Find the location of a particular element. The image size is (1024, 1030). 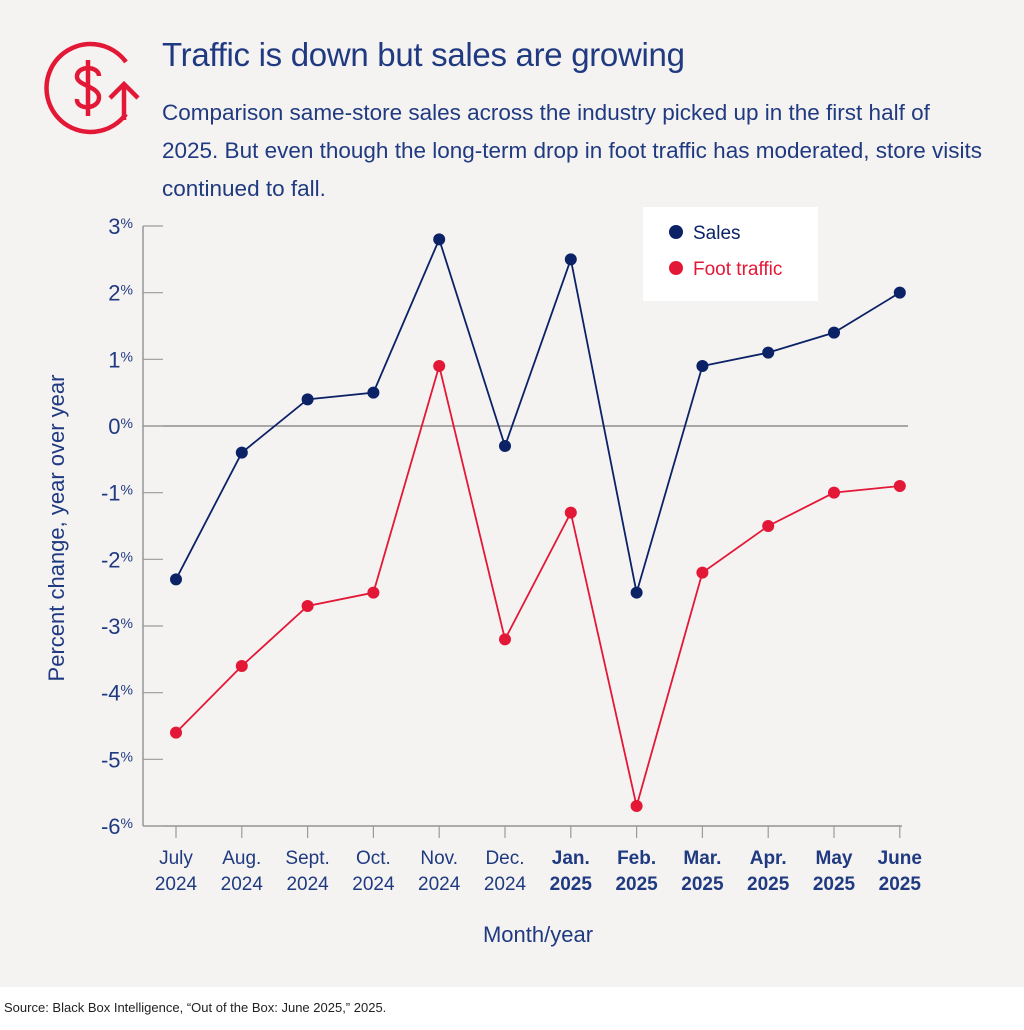

y-tick-label: 1% is located at coordinates (120, 359).